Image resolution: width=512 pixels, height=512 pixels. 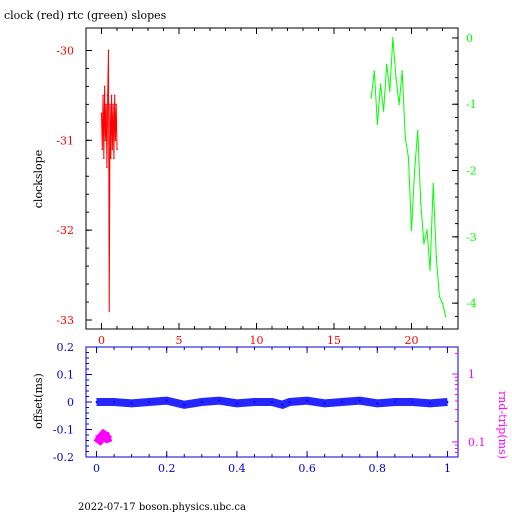 What do you see at coordinates (65, 50) in the screenshot?
I see `y-tick-label: -30` at bounding box center [65, 50].